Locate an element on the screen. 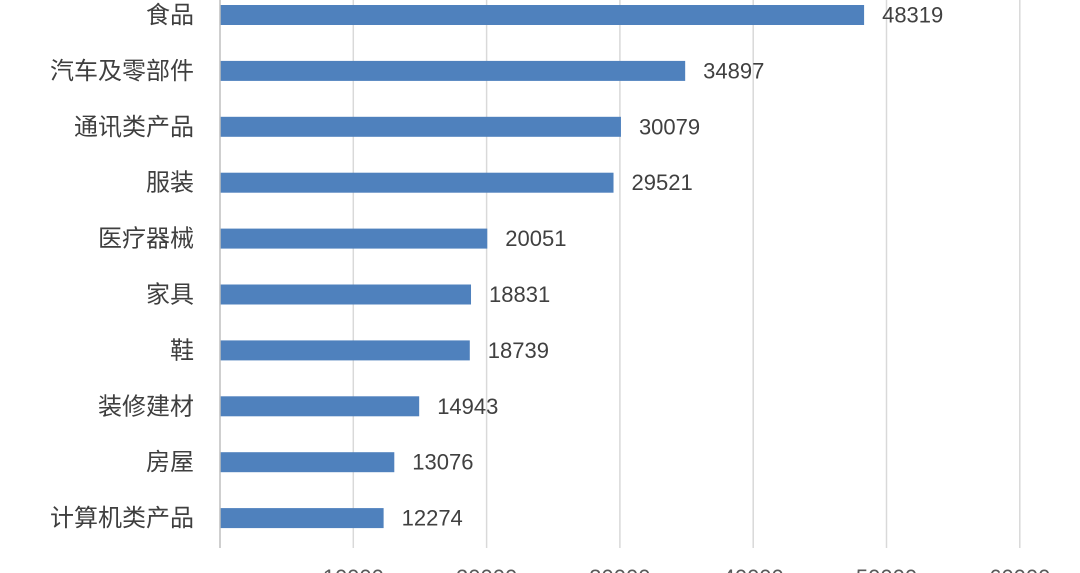 The height and width of the screenshot is (573, 1080). x-tick-label-10000: 10000 is located at coordinates (353, 569).